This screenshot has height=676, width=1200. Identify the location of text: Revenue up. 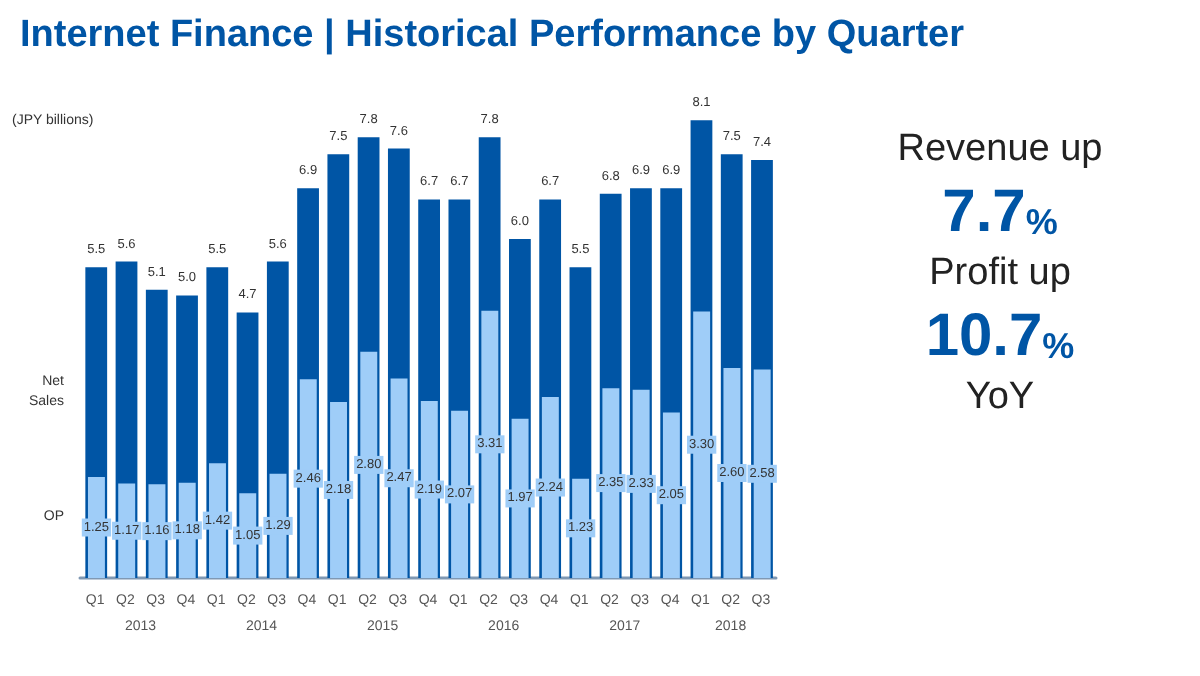
(1000, 149).